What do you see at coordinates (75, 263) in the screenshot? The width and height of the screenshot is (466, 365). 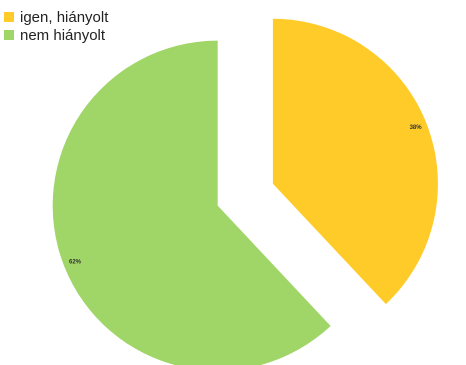 I see `data-label-nem-hianyolt: 62%` at bounding box center [75, 263].